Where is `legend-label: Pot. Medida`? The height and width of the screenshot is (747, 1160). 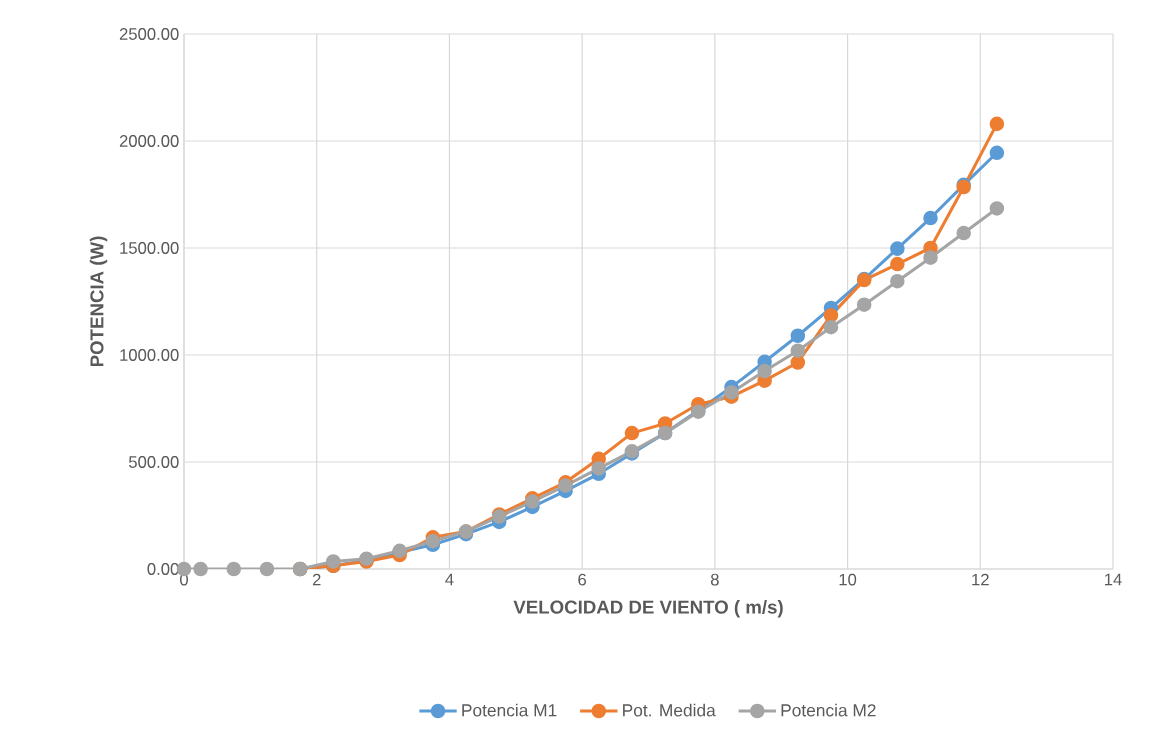
legend-label: Pot. Medida is located at coordinates (669, 710).